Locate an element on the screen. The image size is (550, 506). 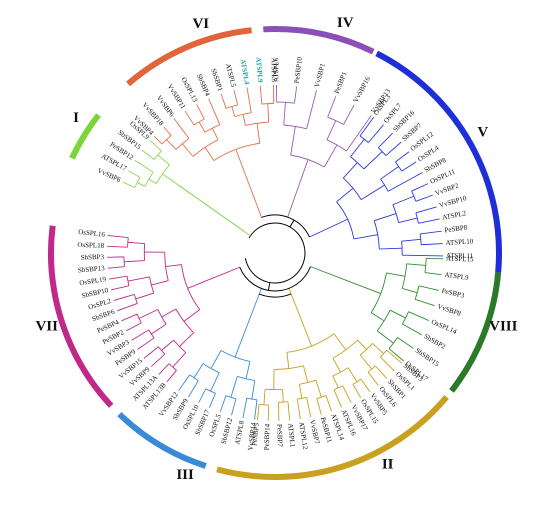
leaf-label: PeSBP1 is located at coordinates (341, 82).